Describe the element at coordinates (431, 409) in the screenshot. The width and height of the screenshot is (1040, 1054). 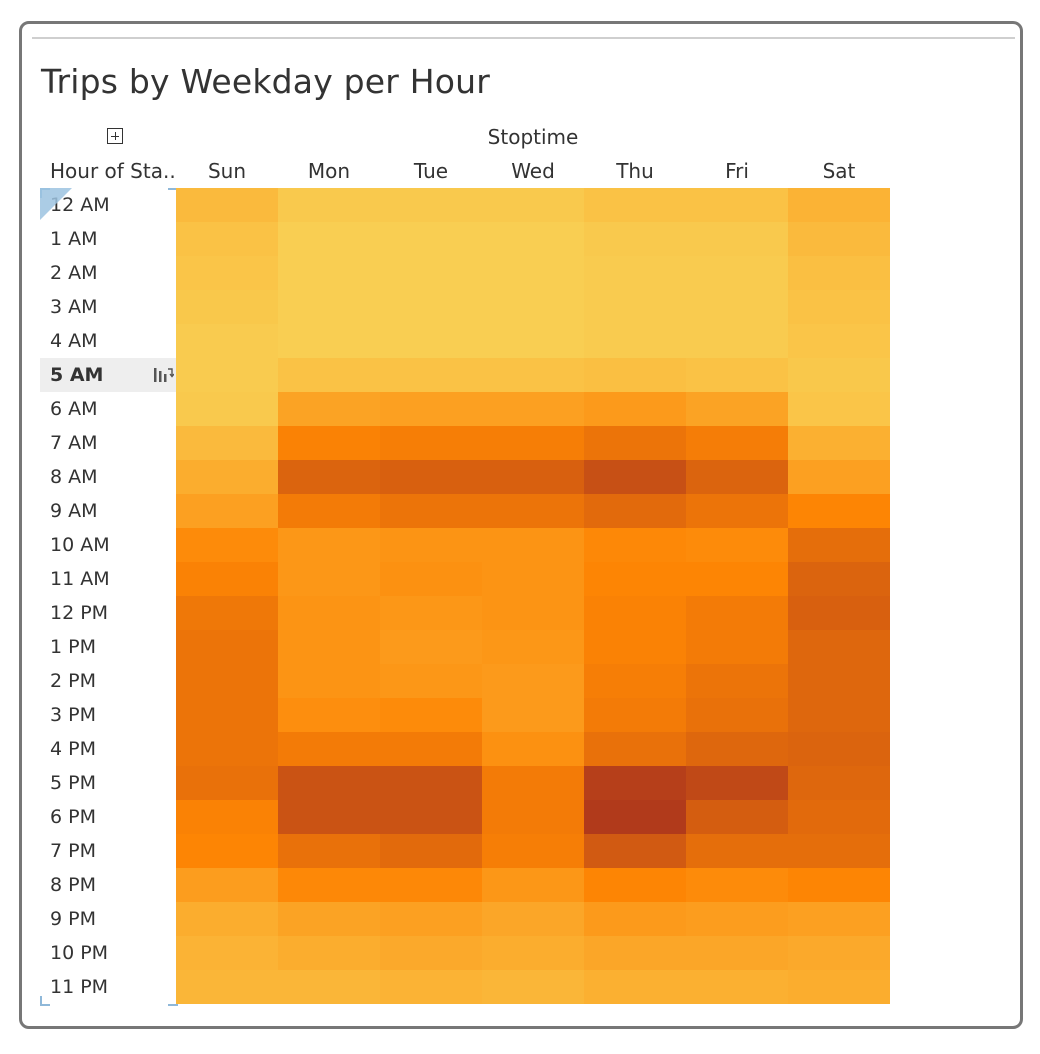
I see `heat-cell-tue-6-am` at that location.